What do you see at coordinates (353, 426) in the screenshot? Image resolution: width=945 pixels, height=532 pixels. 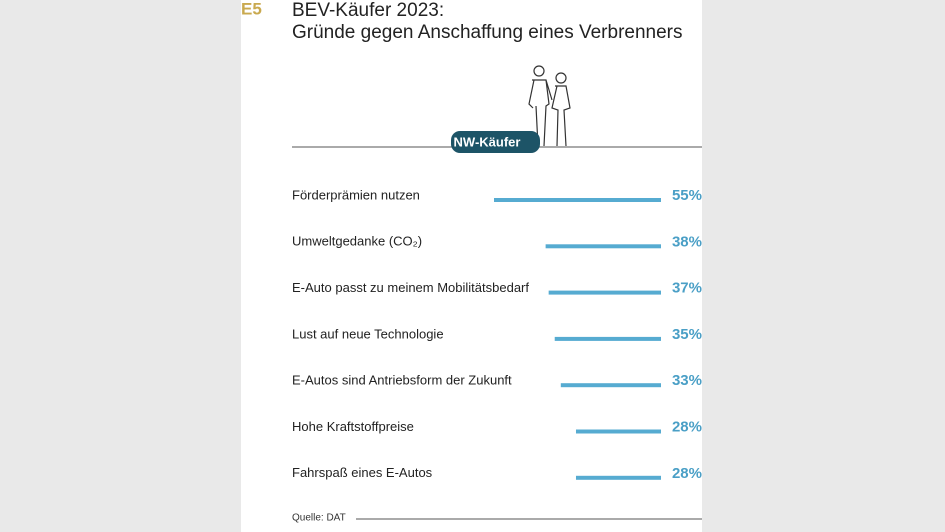 I see `category-label: Hohe Kraftstoffpreise` at bounding box center [353, 426].